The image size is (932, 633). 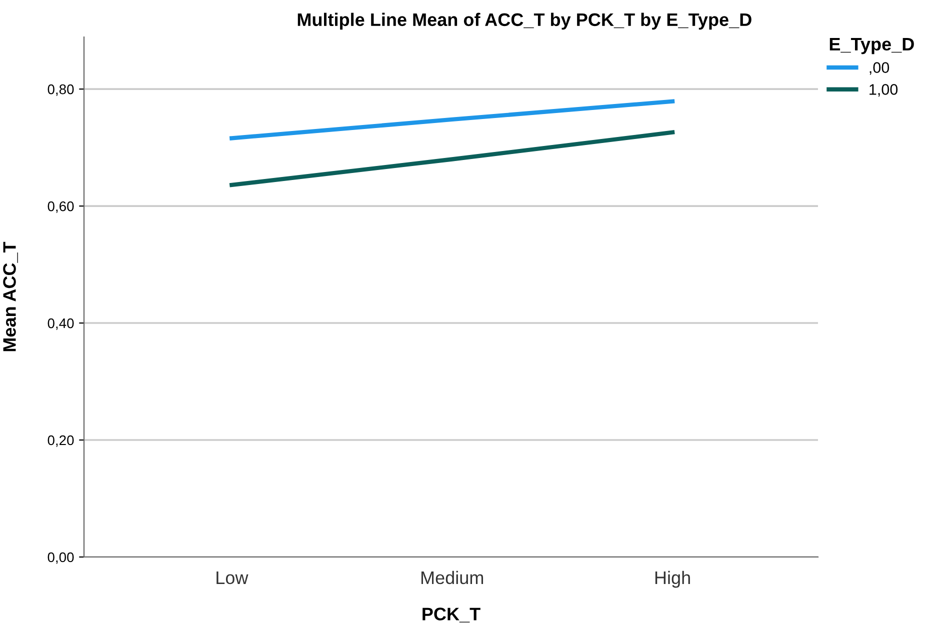 What do you see at coordinates (61, 324) in the screenshot?
I see `y-tick-label: 0,40` at bounding box center [61, 324].